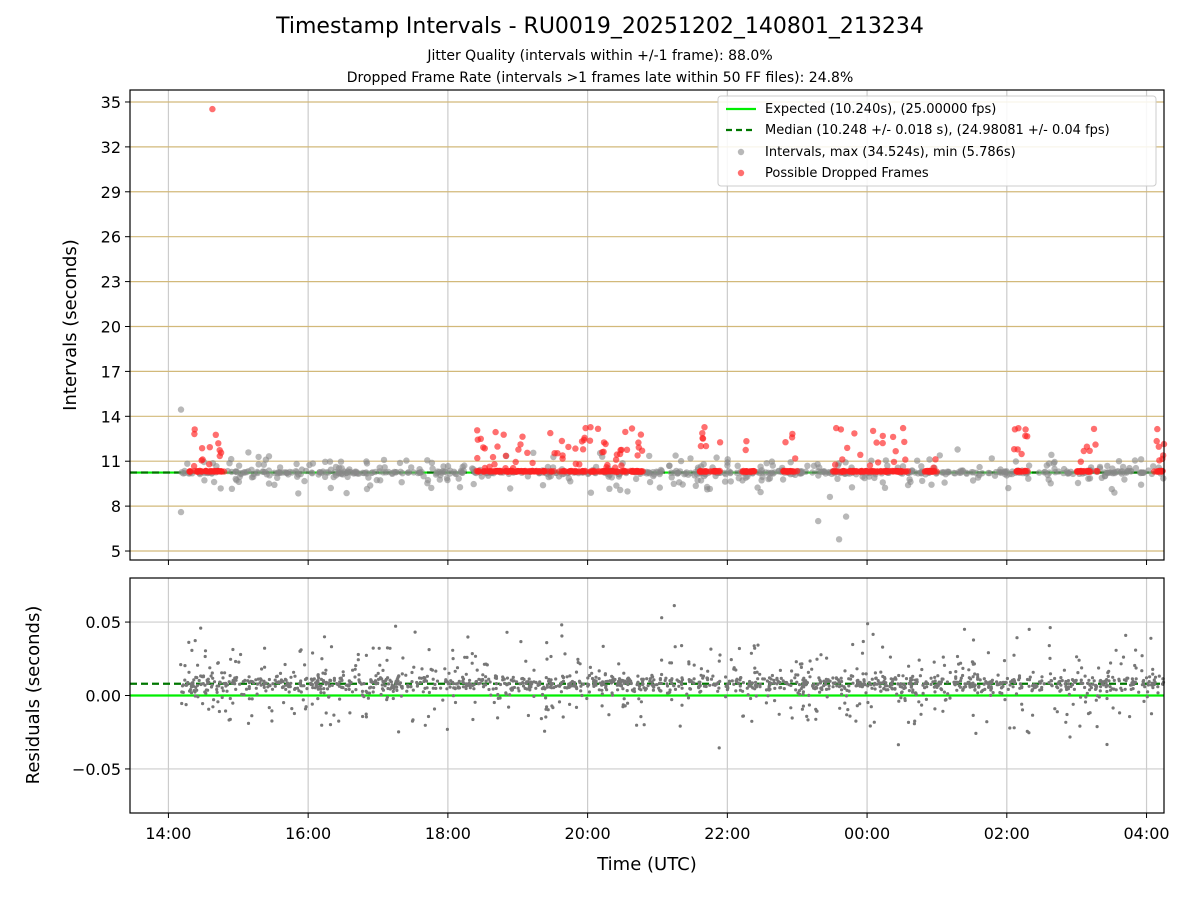  I want to click on bottom-y-tick-label: 0.00, so click(103, 696).